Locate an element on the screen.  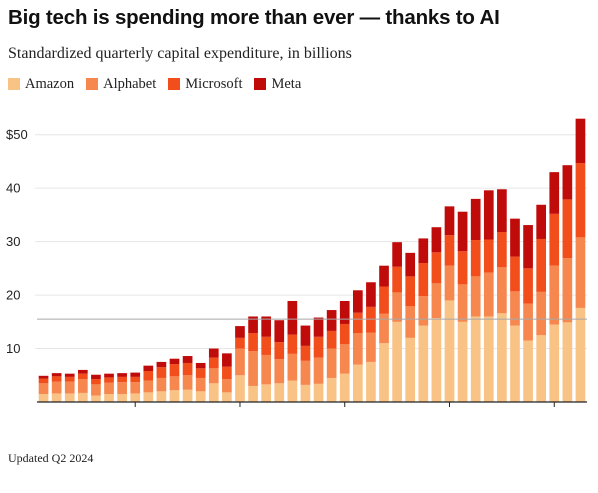
legend-item-microsoft: Microsoft is located at coordinates (205, 84).